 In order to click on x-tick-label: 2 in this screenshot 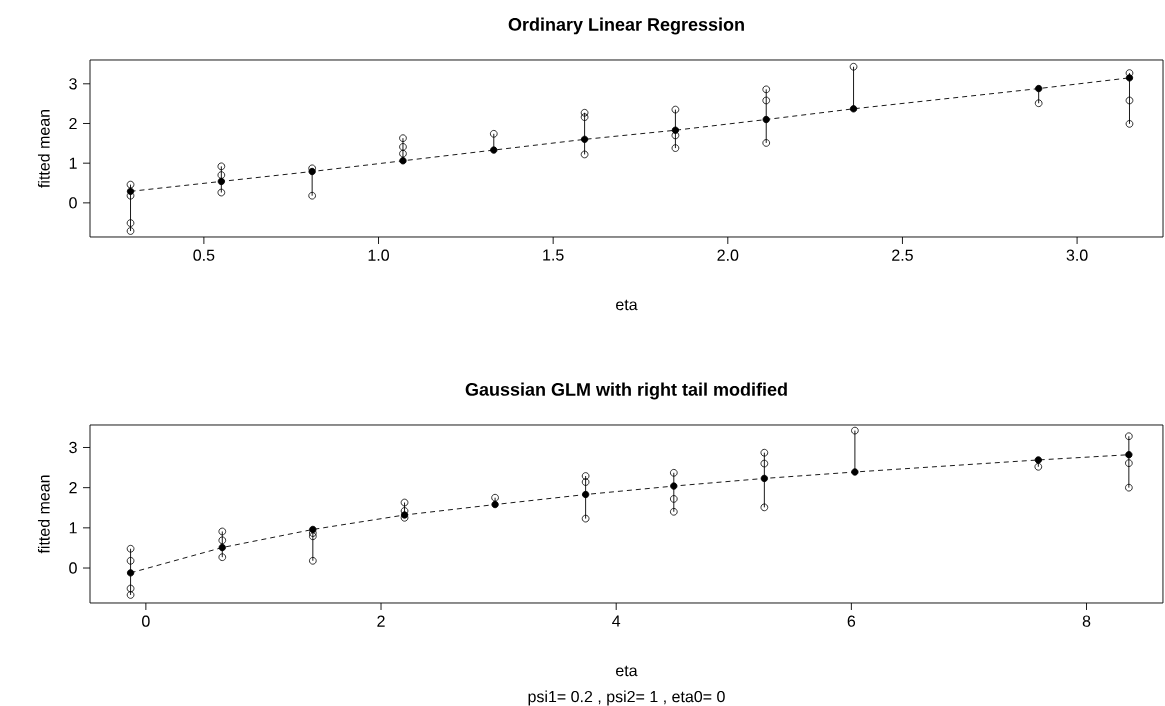, I will do `click(381, 621)`.